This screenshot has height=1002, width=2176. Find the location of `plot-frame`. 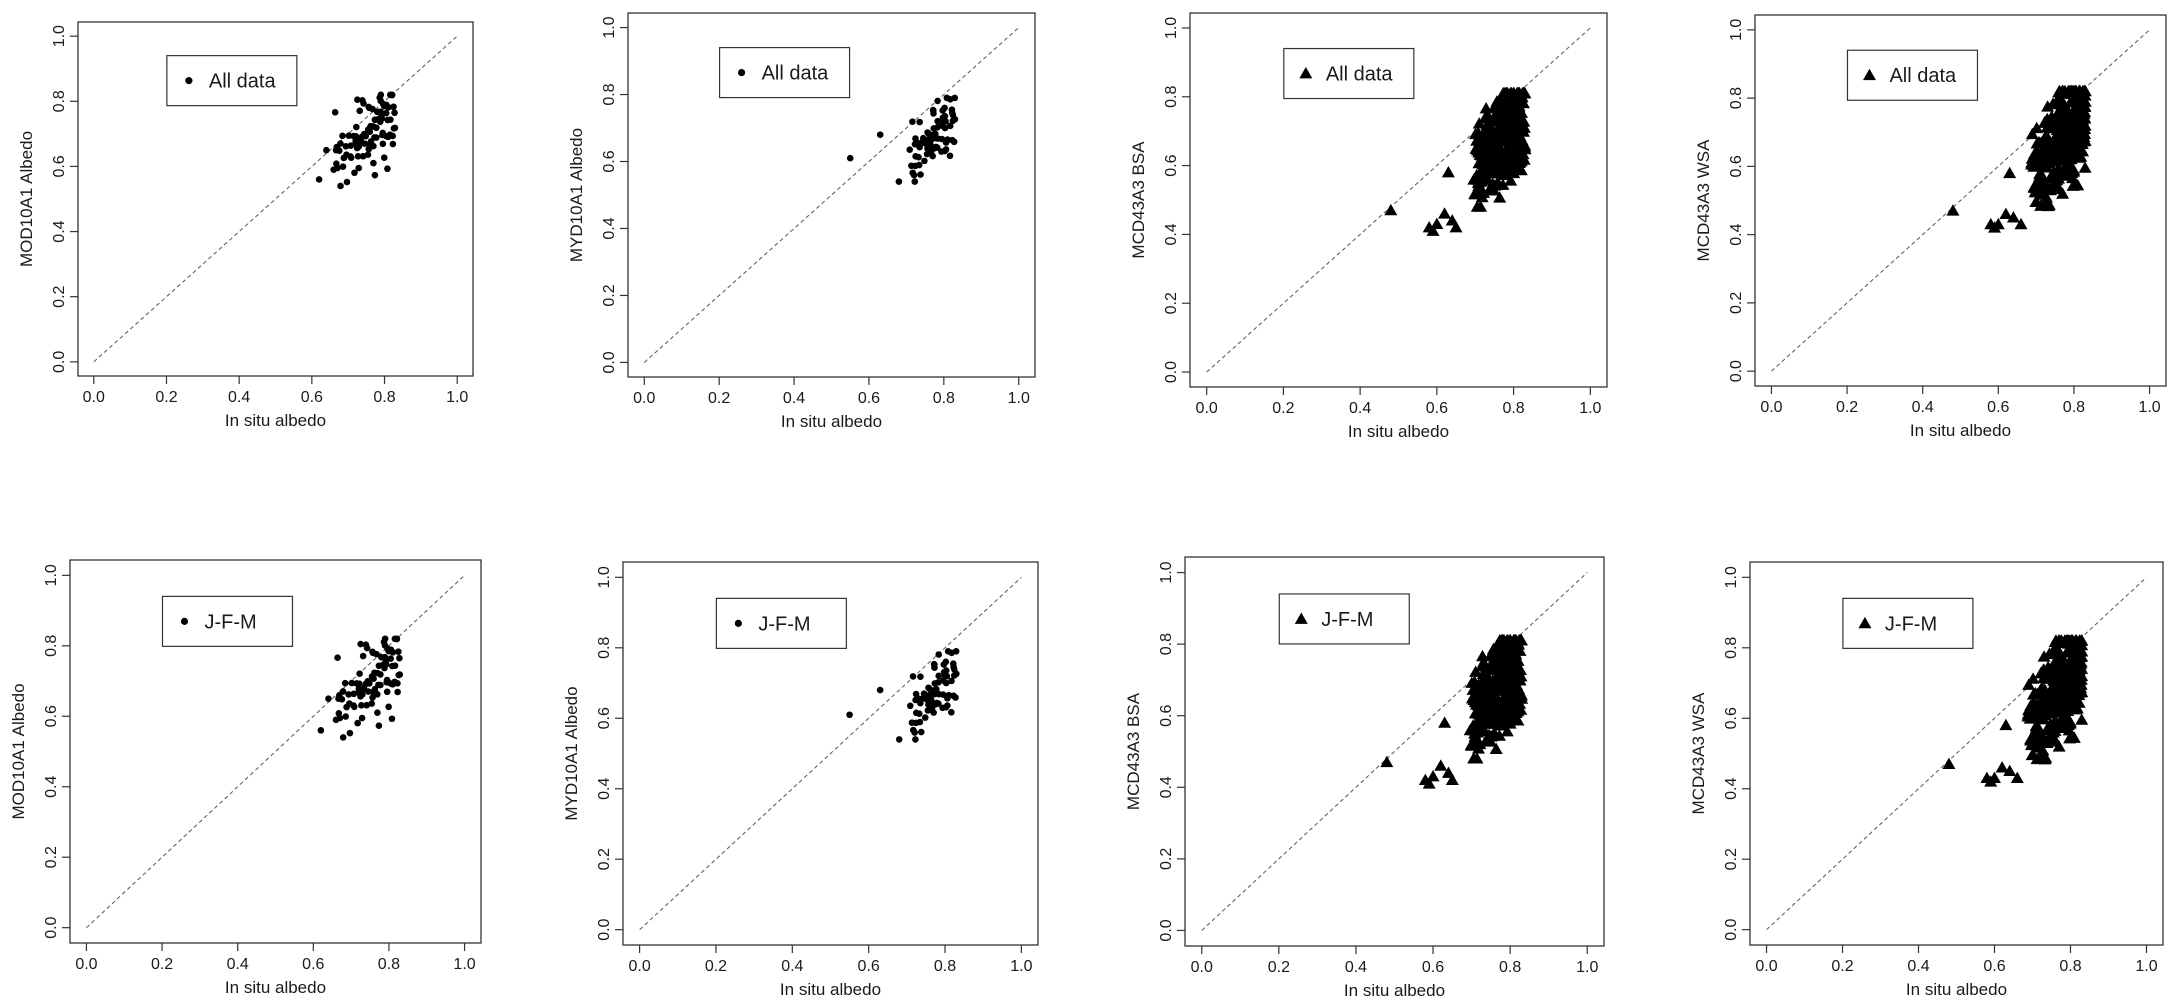

plot-frame is located at coordinates (830, 753).